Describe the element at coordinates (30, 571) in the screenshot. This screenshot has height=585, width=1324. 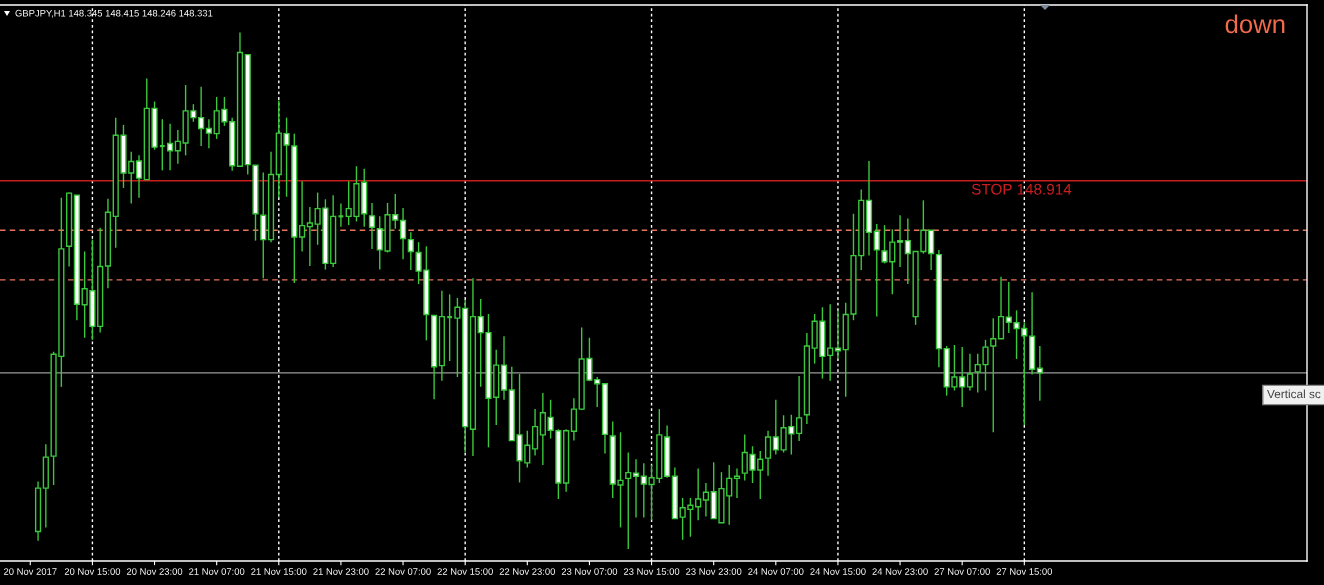
I see `x-tick-label: 20 Nov 2017` at that location.